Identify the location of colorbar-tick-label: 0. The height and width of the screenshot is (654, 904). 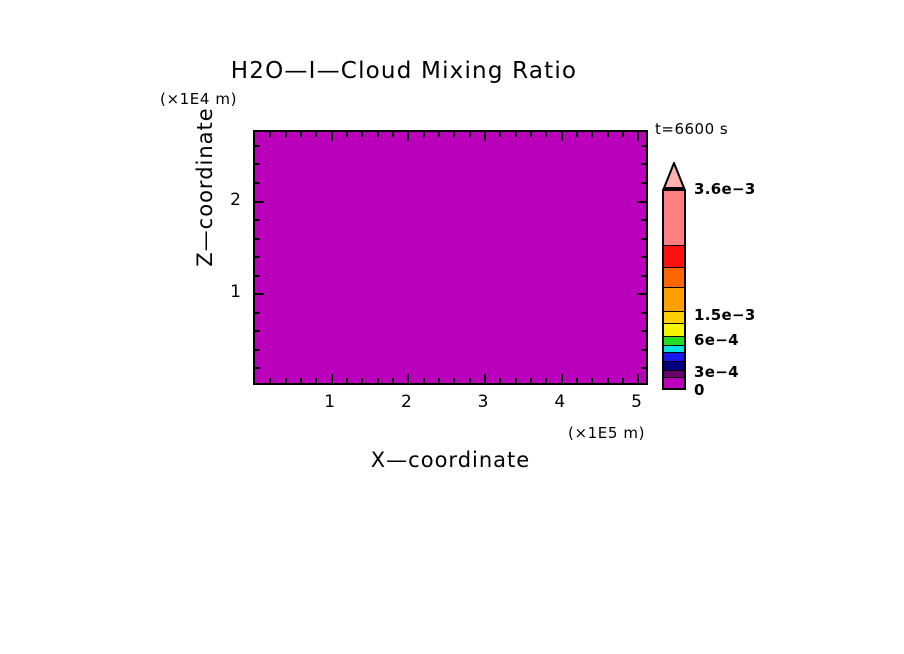
(699, 390).